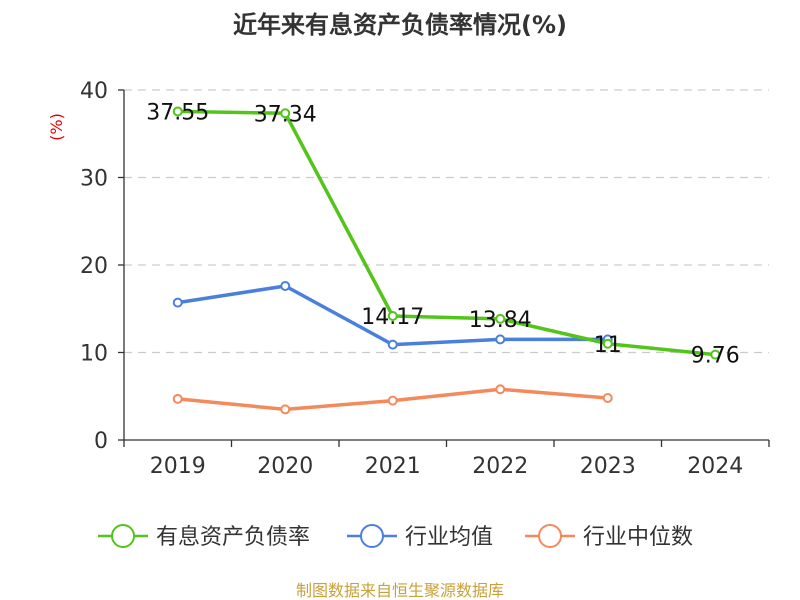 This screenshot has height=600, width=800. Describe the element at coordinates (608, 466) in the screenshot. I see `x-tick-label: 2023` at that location.